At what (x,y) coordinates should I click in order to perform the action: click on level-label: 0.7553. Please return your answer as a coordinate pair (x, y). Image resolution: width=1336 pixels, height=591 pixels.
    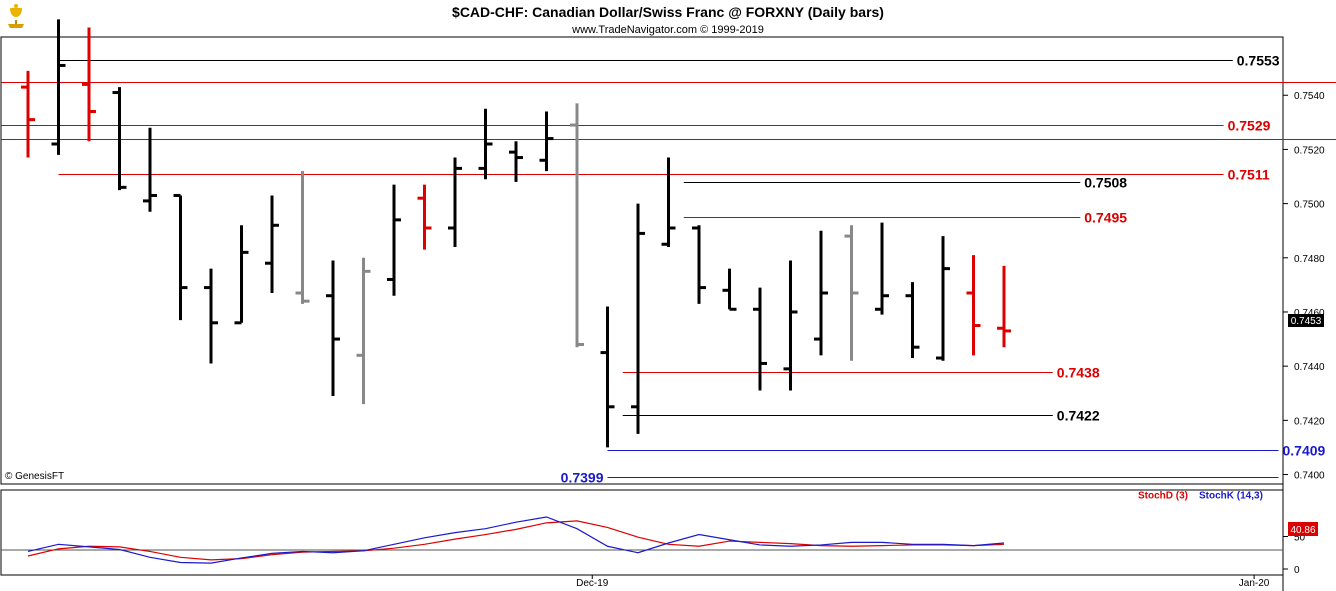
    Looking at the image, I should click on (1258, 61).